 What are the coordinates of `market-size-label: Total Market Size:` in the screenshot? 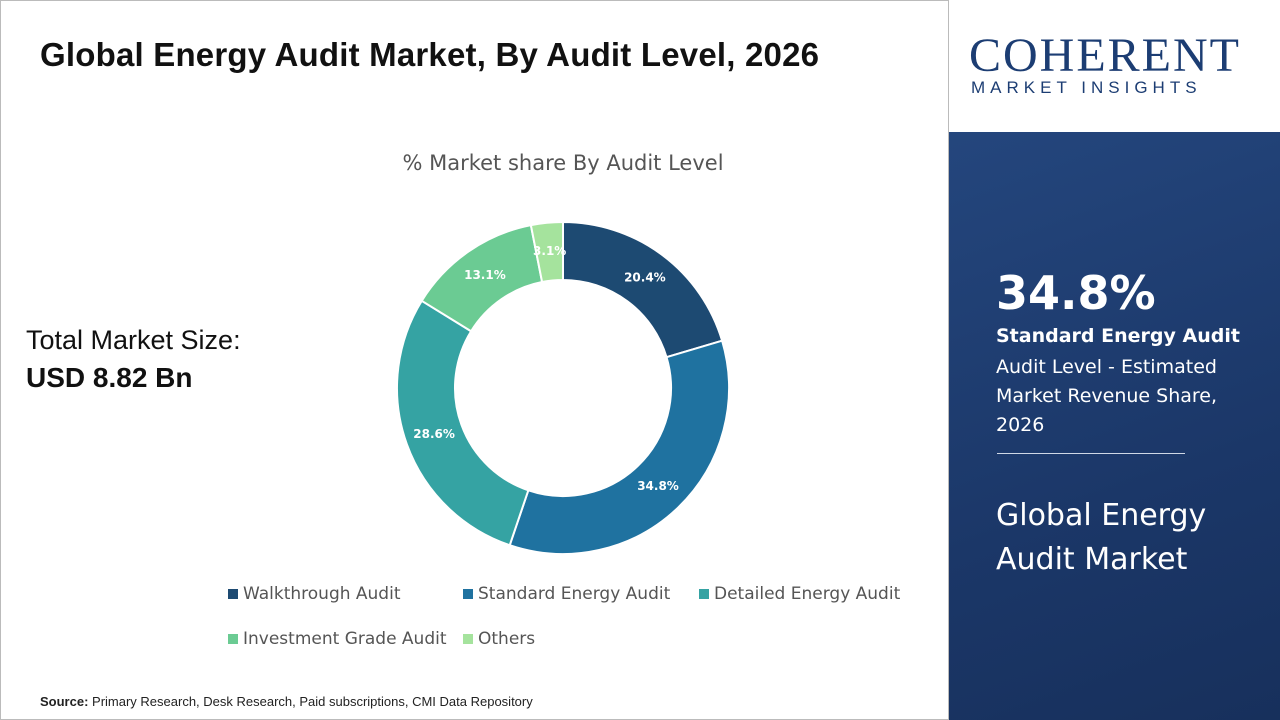 It's located at (133, 340).